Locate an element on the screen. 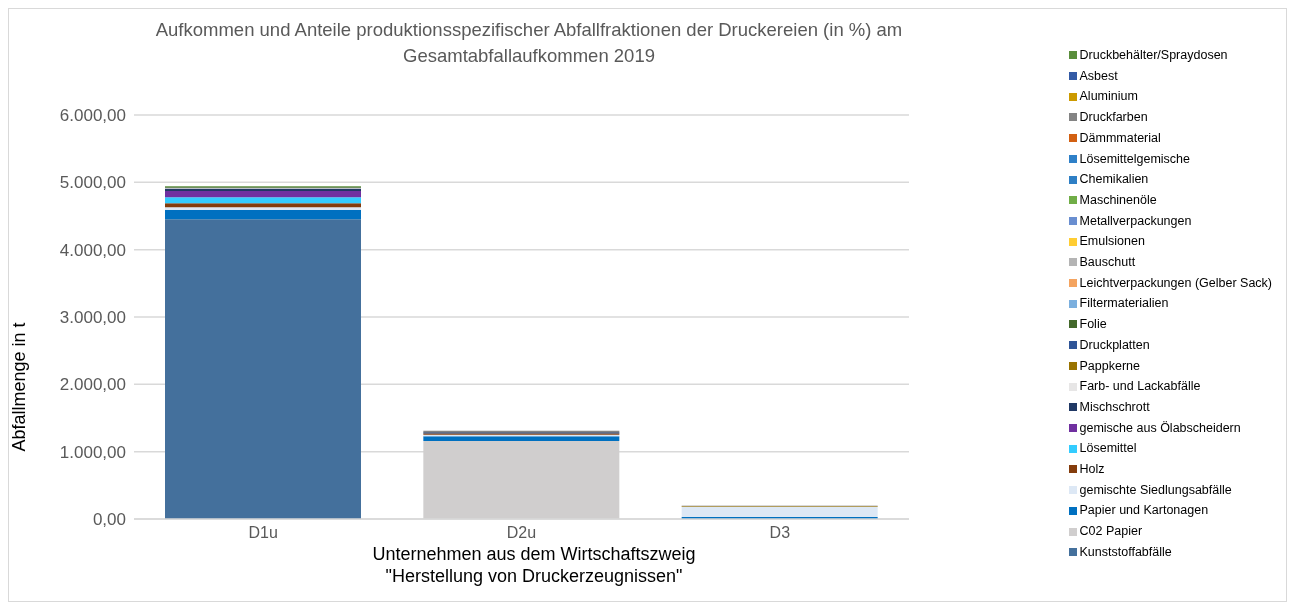  y-axis-title: Abfallmenge in t is located at coordinates (19, 387).